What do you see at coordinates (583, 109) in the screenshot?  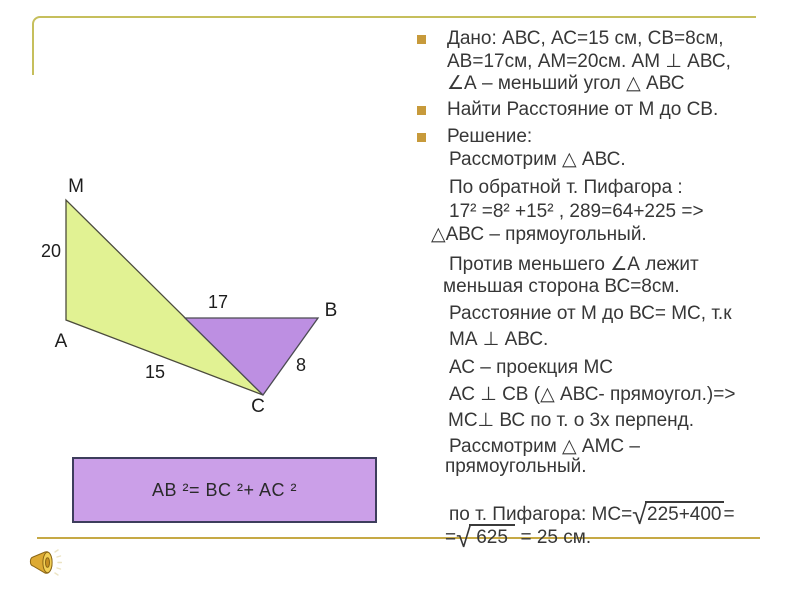 I see `problem-find-text: Найти Расстояние от М до СВ.` at bounding box center [583, 109].